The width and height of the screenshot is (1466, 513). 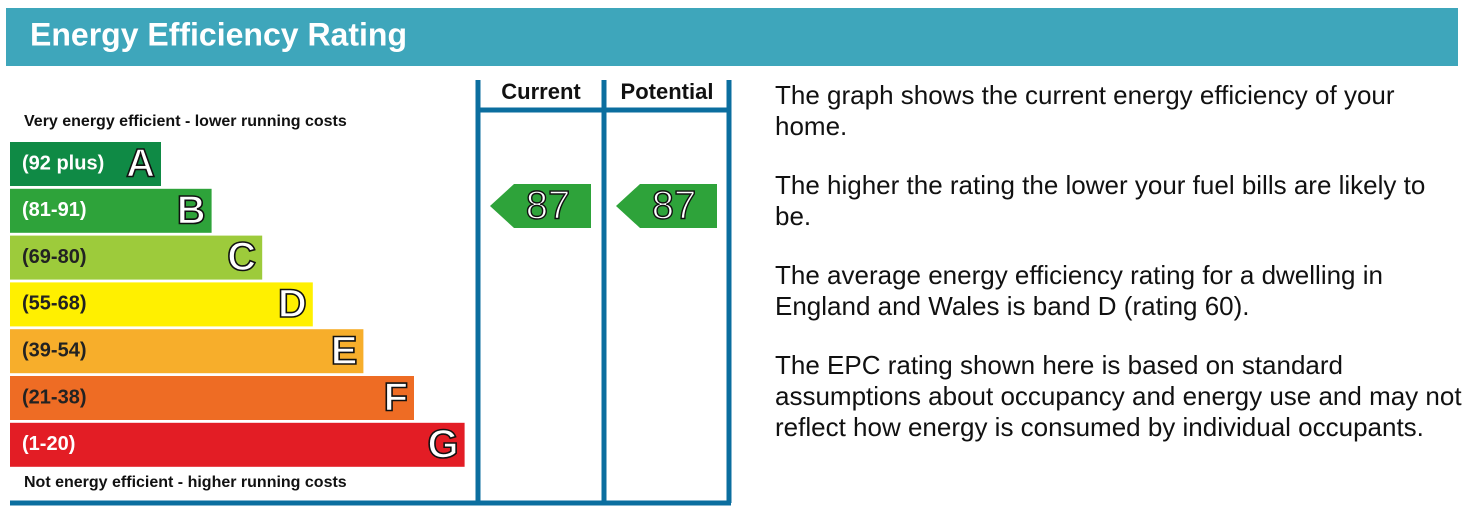 I want to click on current-header: Current, so click(x=541, y=91).